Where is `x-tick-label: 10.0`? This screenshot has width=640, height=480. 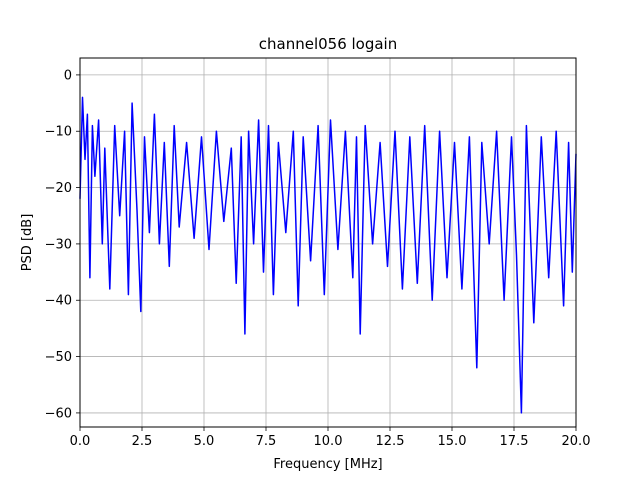 x-tick-label: 10.0 is located at coordinates (328, 441).